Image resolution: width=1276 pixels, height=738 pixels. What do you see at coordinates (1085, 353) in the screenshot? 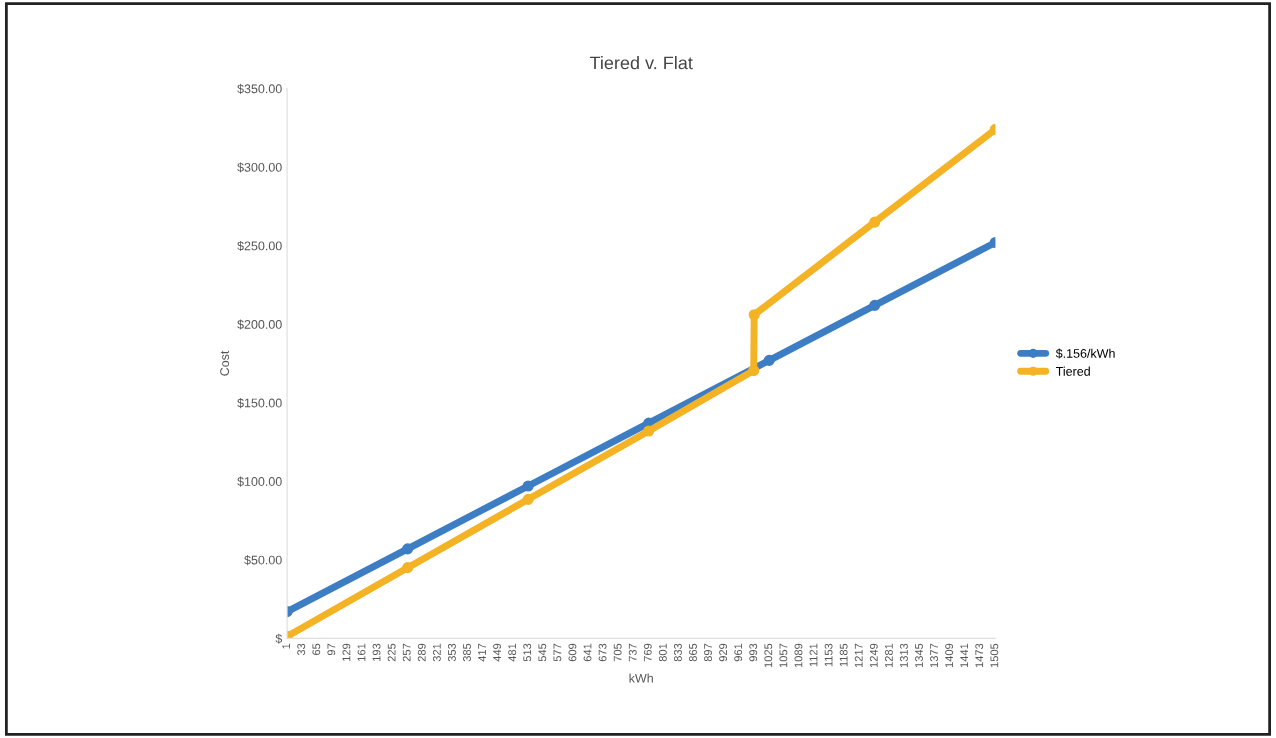
I see `legend-label: $.156/kWh` at bounding box center [1085, 353].